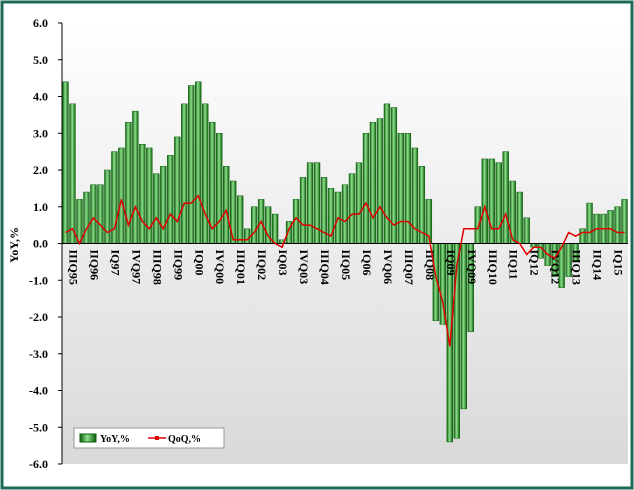 The height and width of the screenshot is (490, 634). Describe the element at coordinates (535, 263) in the screenshot. I see `x-tick-label: IQ12` at that location.